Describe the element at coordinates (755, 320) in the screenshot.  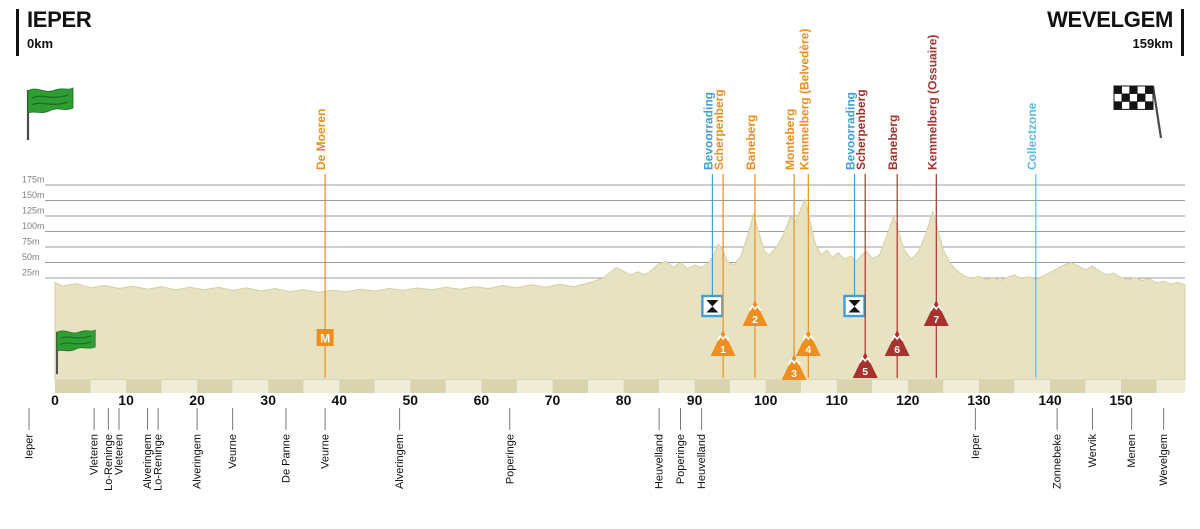
I see `climb-number: 2` at that location.